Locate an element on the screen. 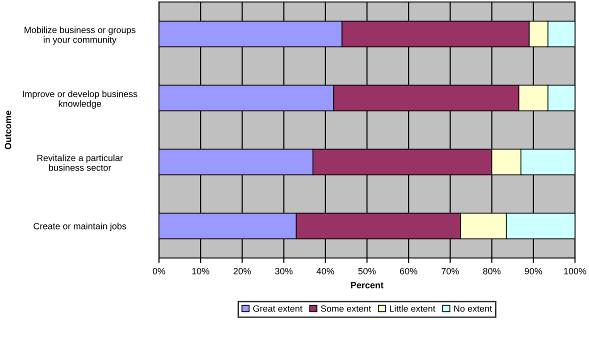 The width and height of the screenshot is (589, 343). y-axis-title: Outcome is located at coordinates (8, 130).